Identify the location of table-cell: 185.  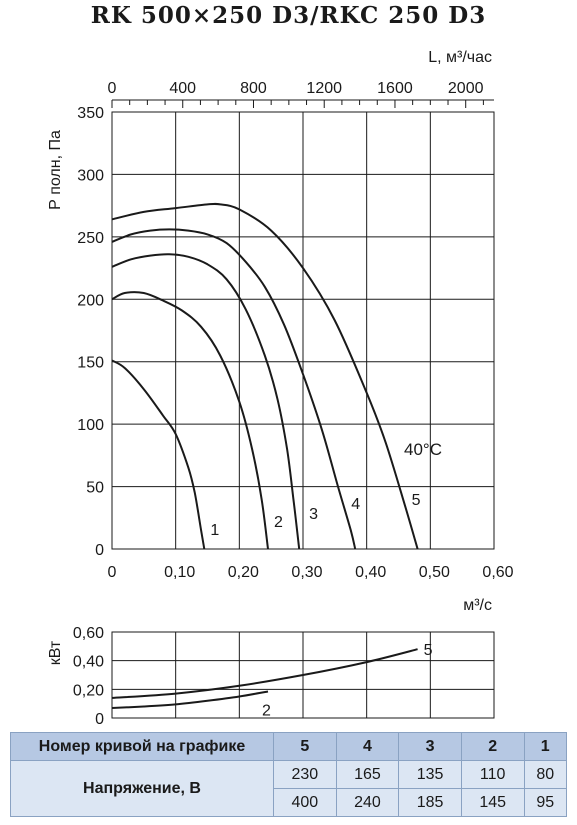
(430, 802).